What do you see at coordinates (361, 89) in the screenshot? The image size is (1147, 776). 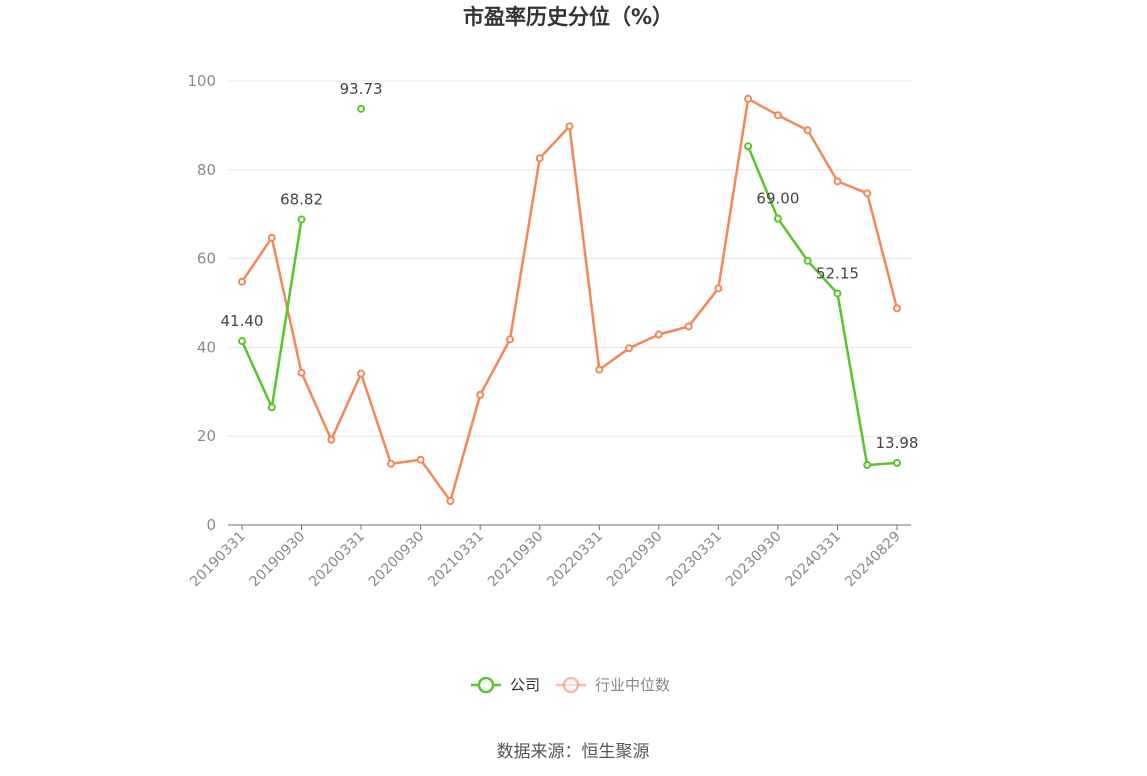 I see `data-label: 93.73` at bounding box center [361, 89].